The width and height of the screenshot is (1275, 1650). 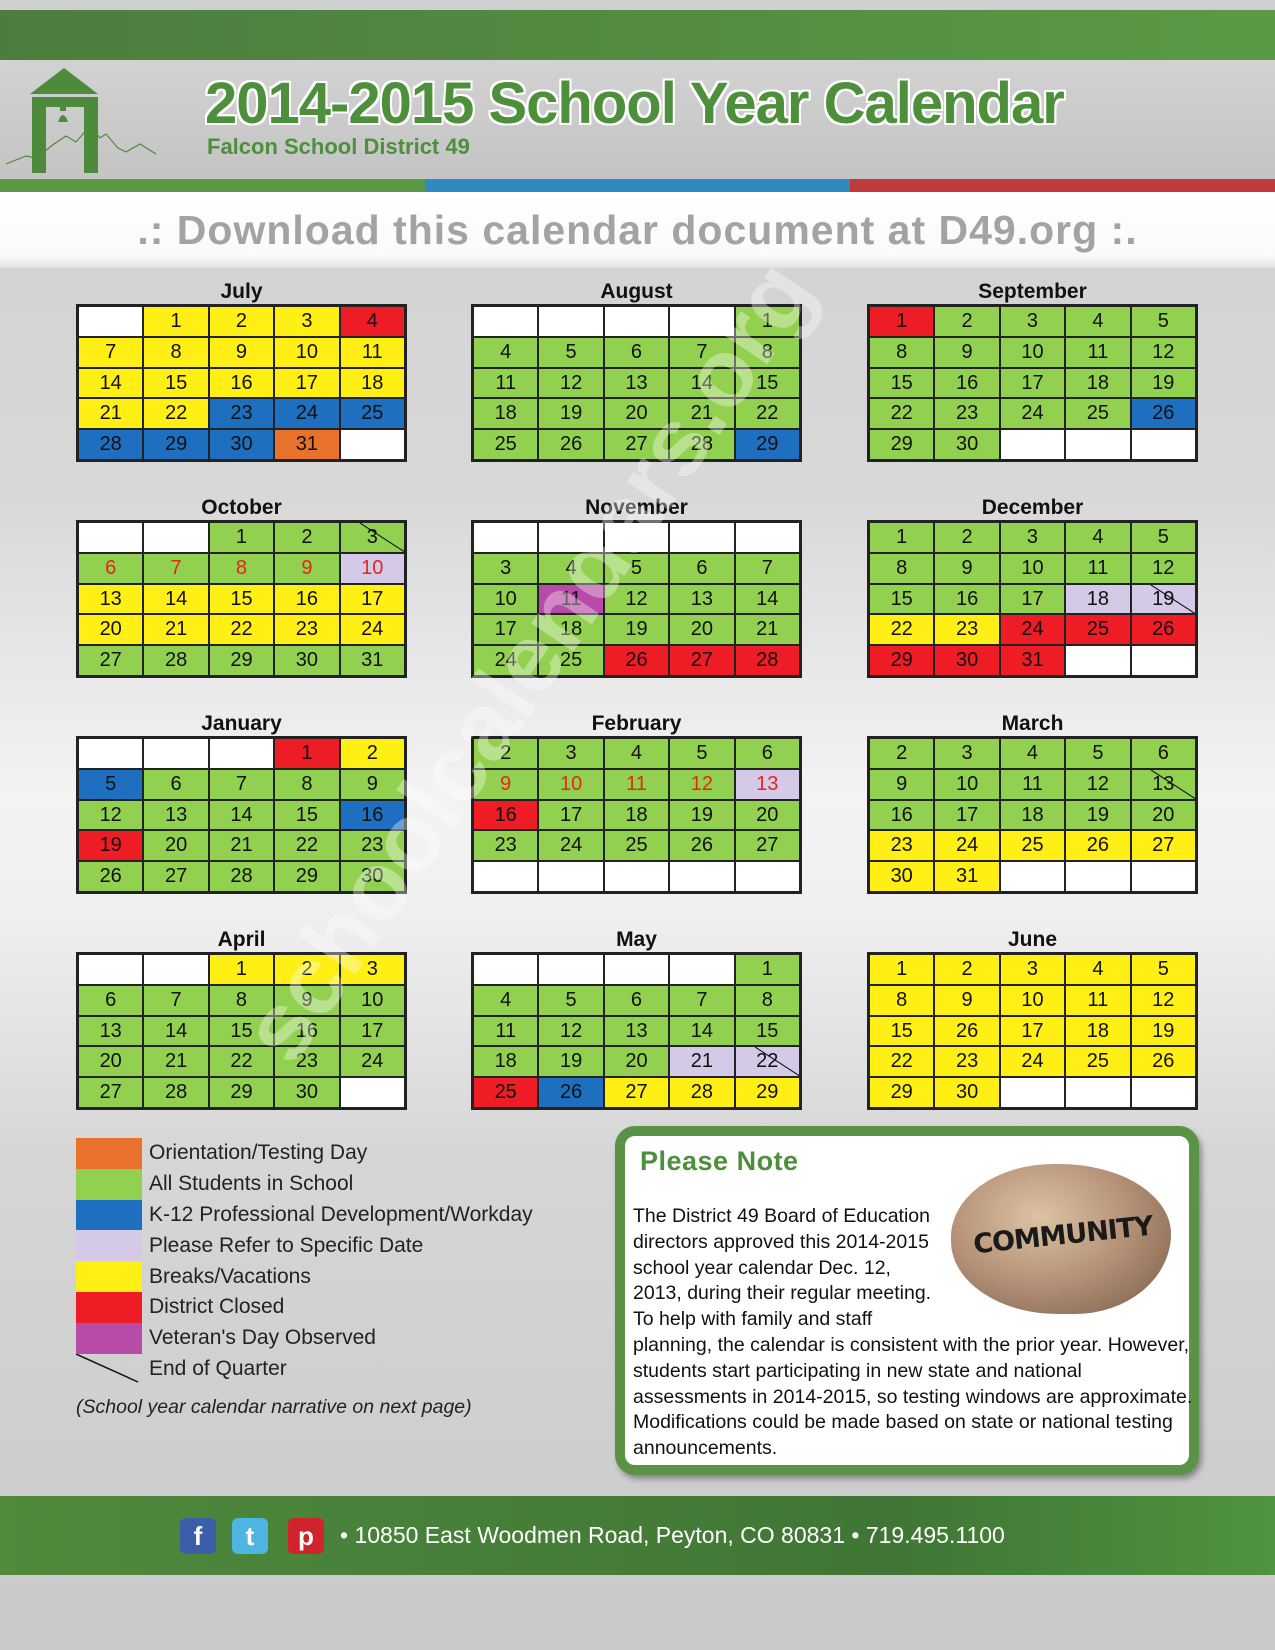 What do you see at coordinates (767, 845) in the screenshot?
I see `day-number: 27` at bounding box center [767, 845].